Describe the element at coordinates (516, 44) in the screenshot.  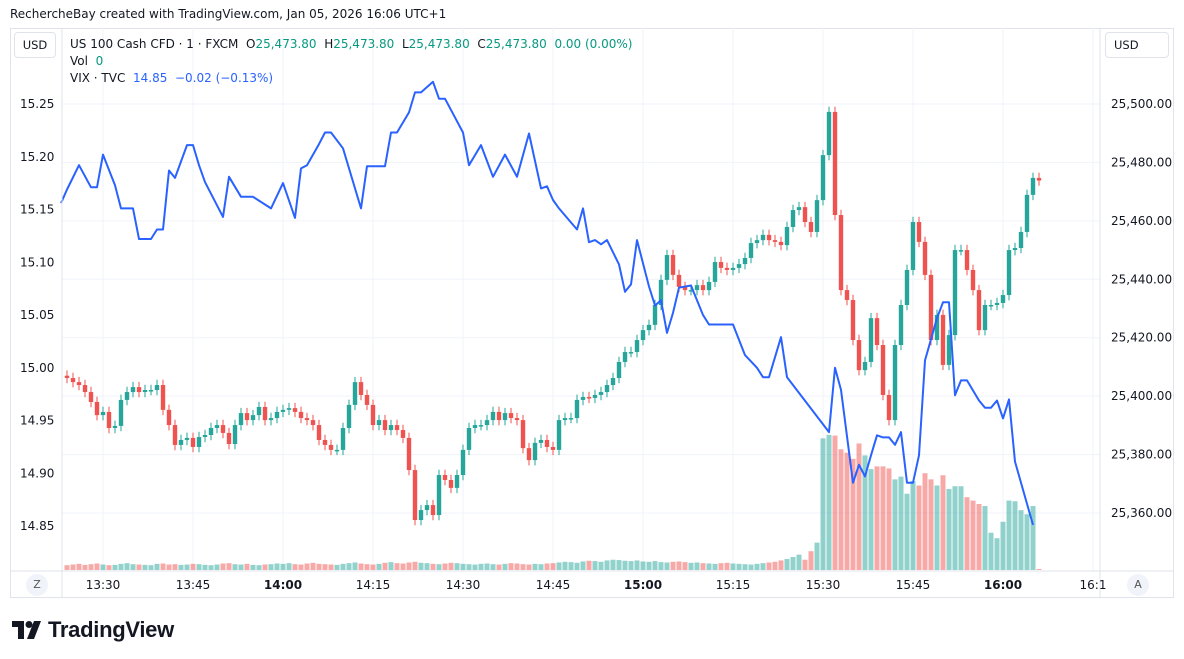
I see `close-value: 25,473.80` at that location.